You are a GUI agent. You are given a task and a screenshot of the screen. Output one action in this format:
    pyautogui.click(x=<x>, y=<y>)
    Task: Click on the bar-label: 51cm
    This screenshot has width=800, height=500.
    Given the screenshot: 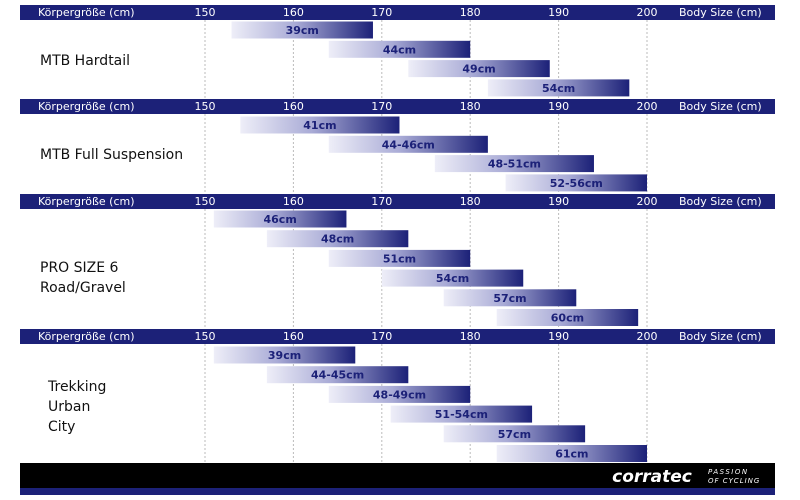 What is the action you would take?
    pyautogui.click(x=399, y=258)
    